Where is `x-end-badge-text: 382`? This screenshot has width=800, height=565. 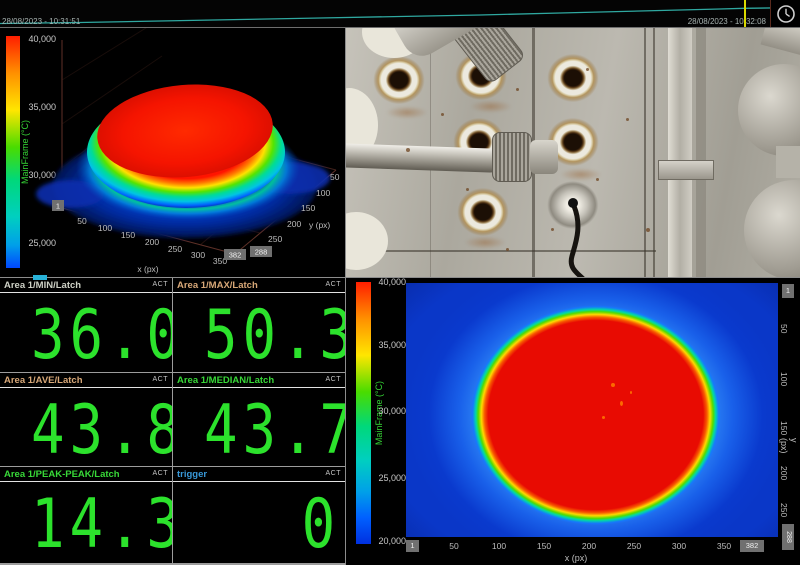
x-end-badge-text: 382 is located at coordinates (235, 255).